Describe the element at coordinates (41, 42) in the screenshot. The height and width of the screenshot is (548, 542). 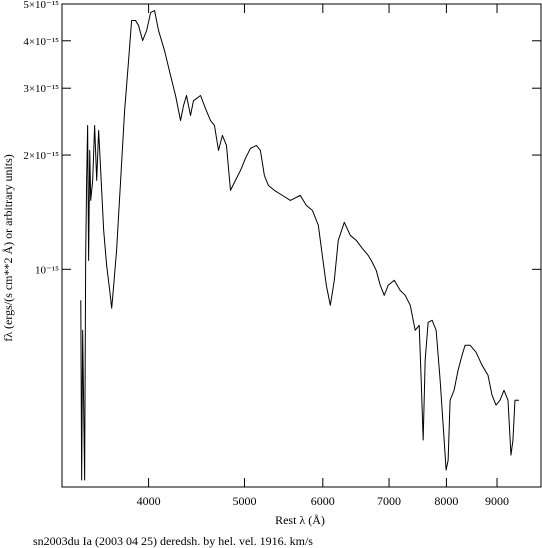
I see `y-tick-label: 4×10⁻¹⁵` at that location.